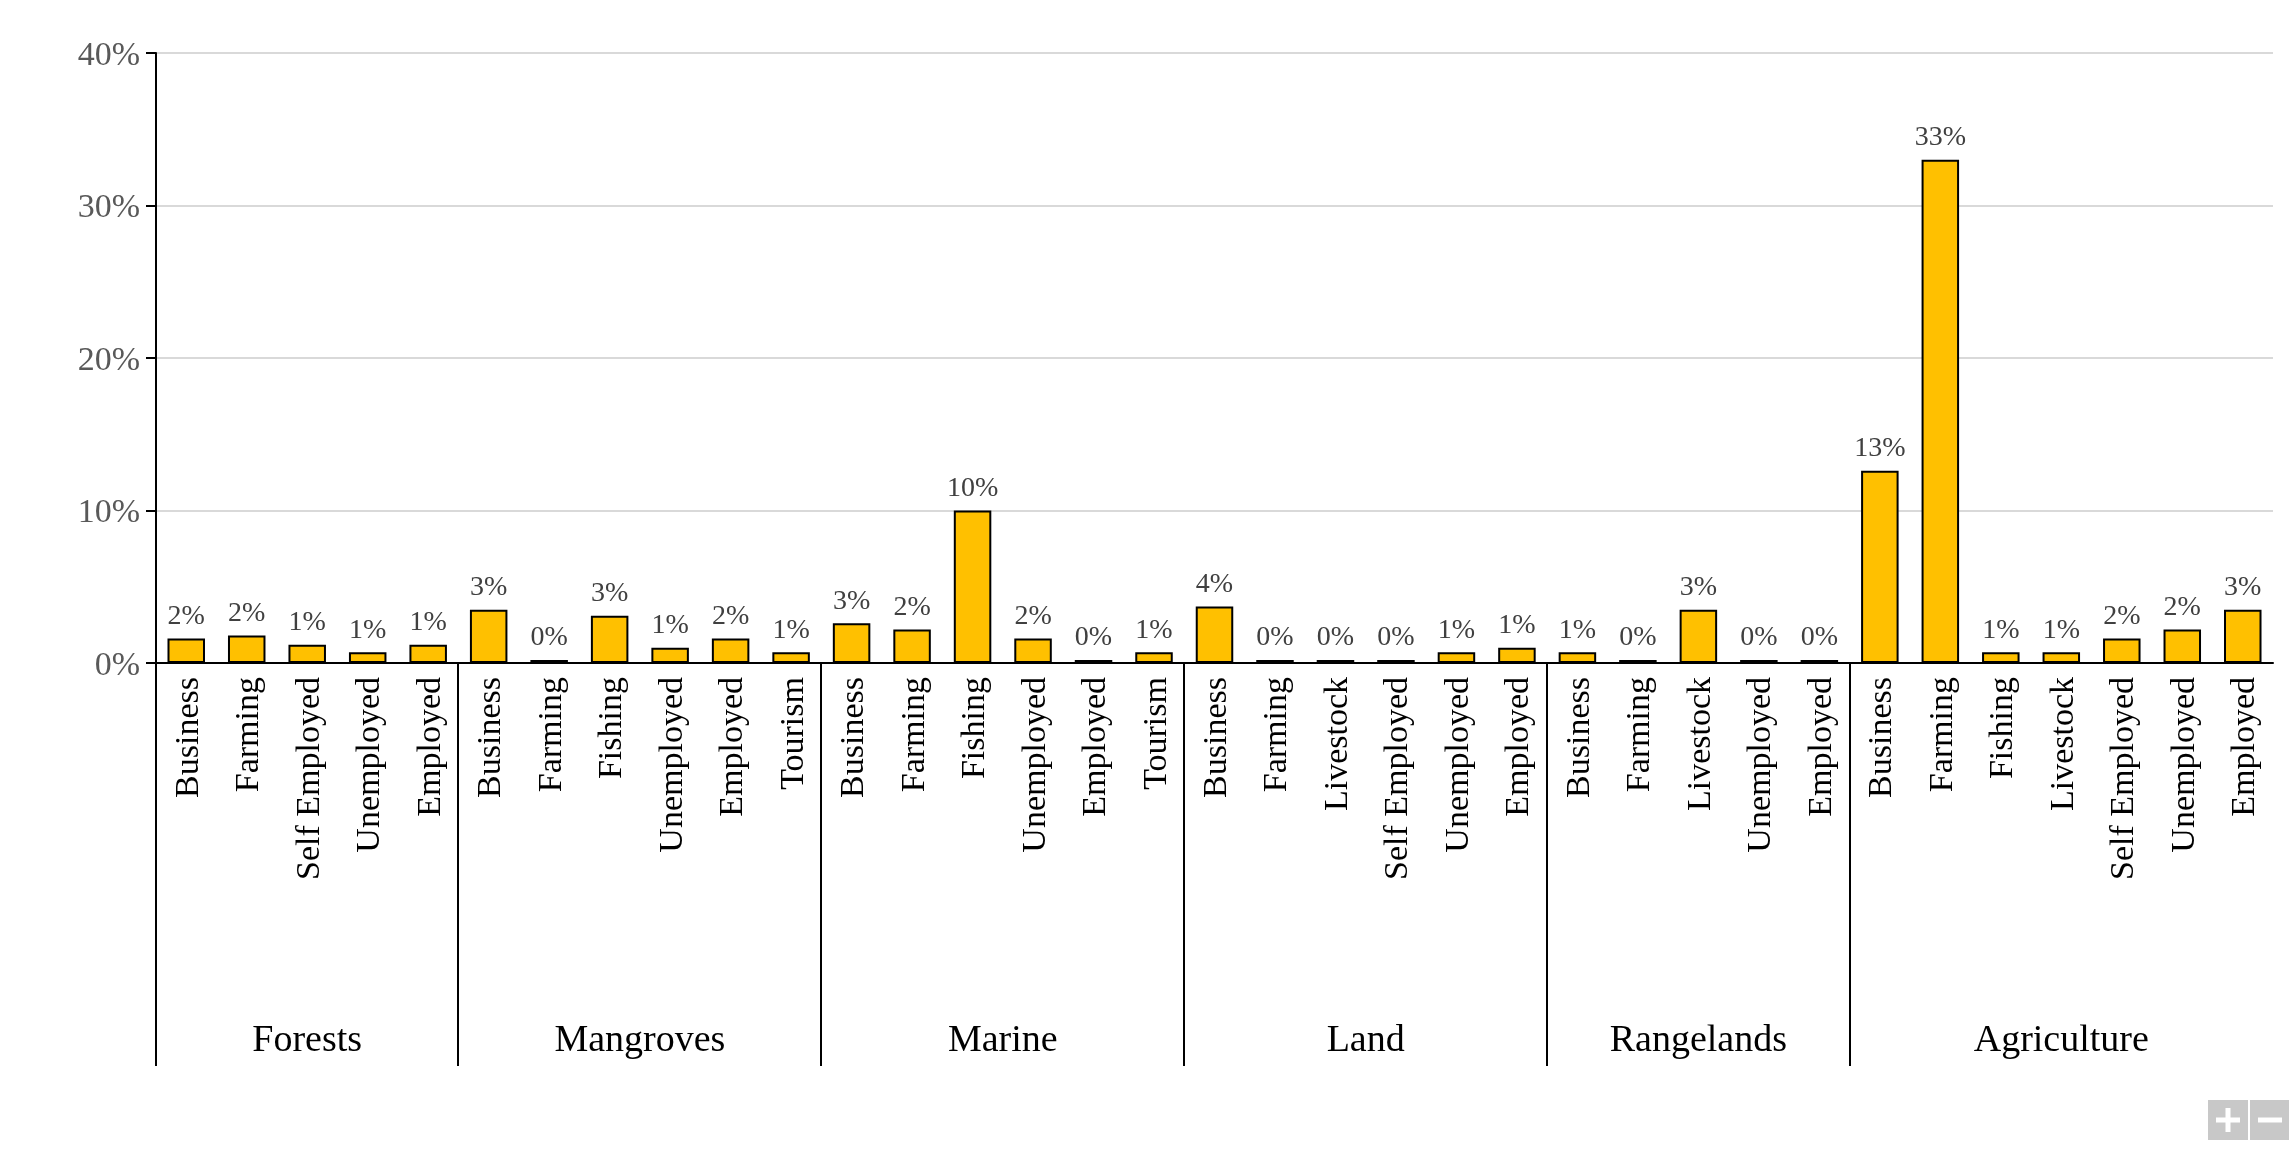 This screenshot has height=1164, width=2289. I want to click on y-tick-label: 10%, so click(108, 510).